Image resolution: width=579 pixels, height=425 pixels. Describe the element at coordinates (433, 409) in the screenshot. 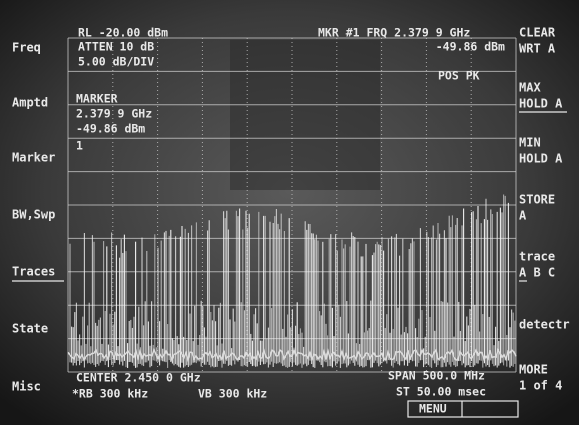

I see `menu-label: MENU` at that location.